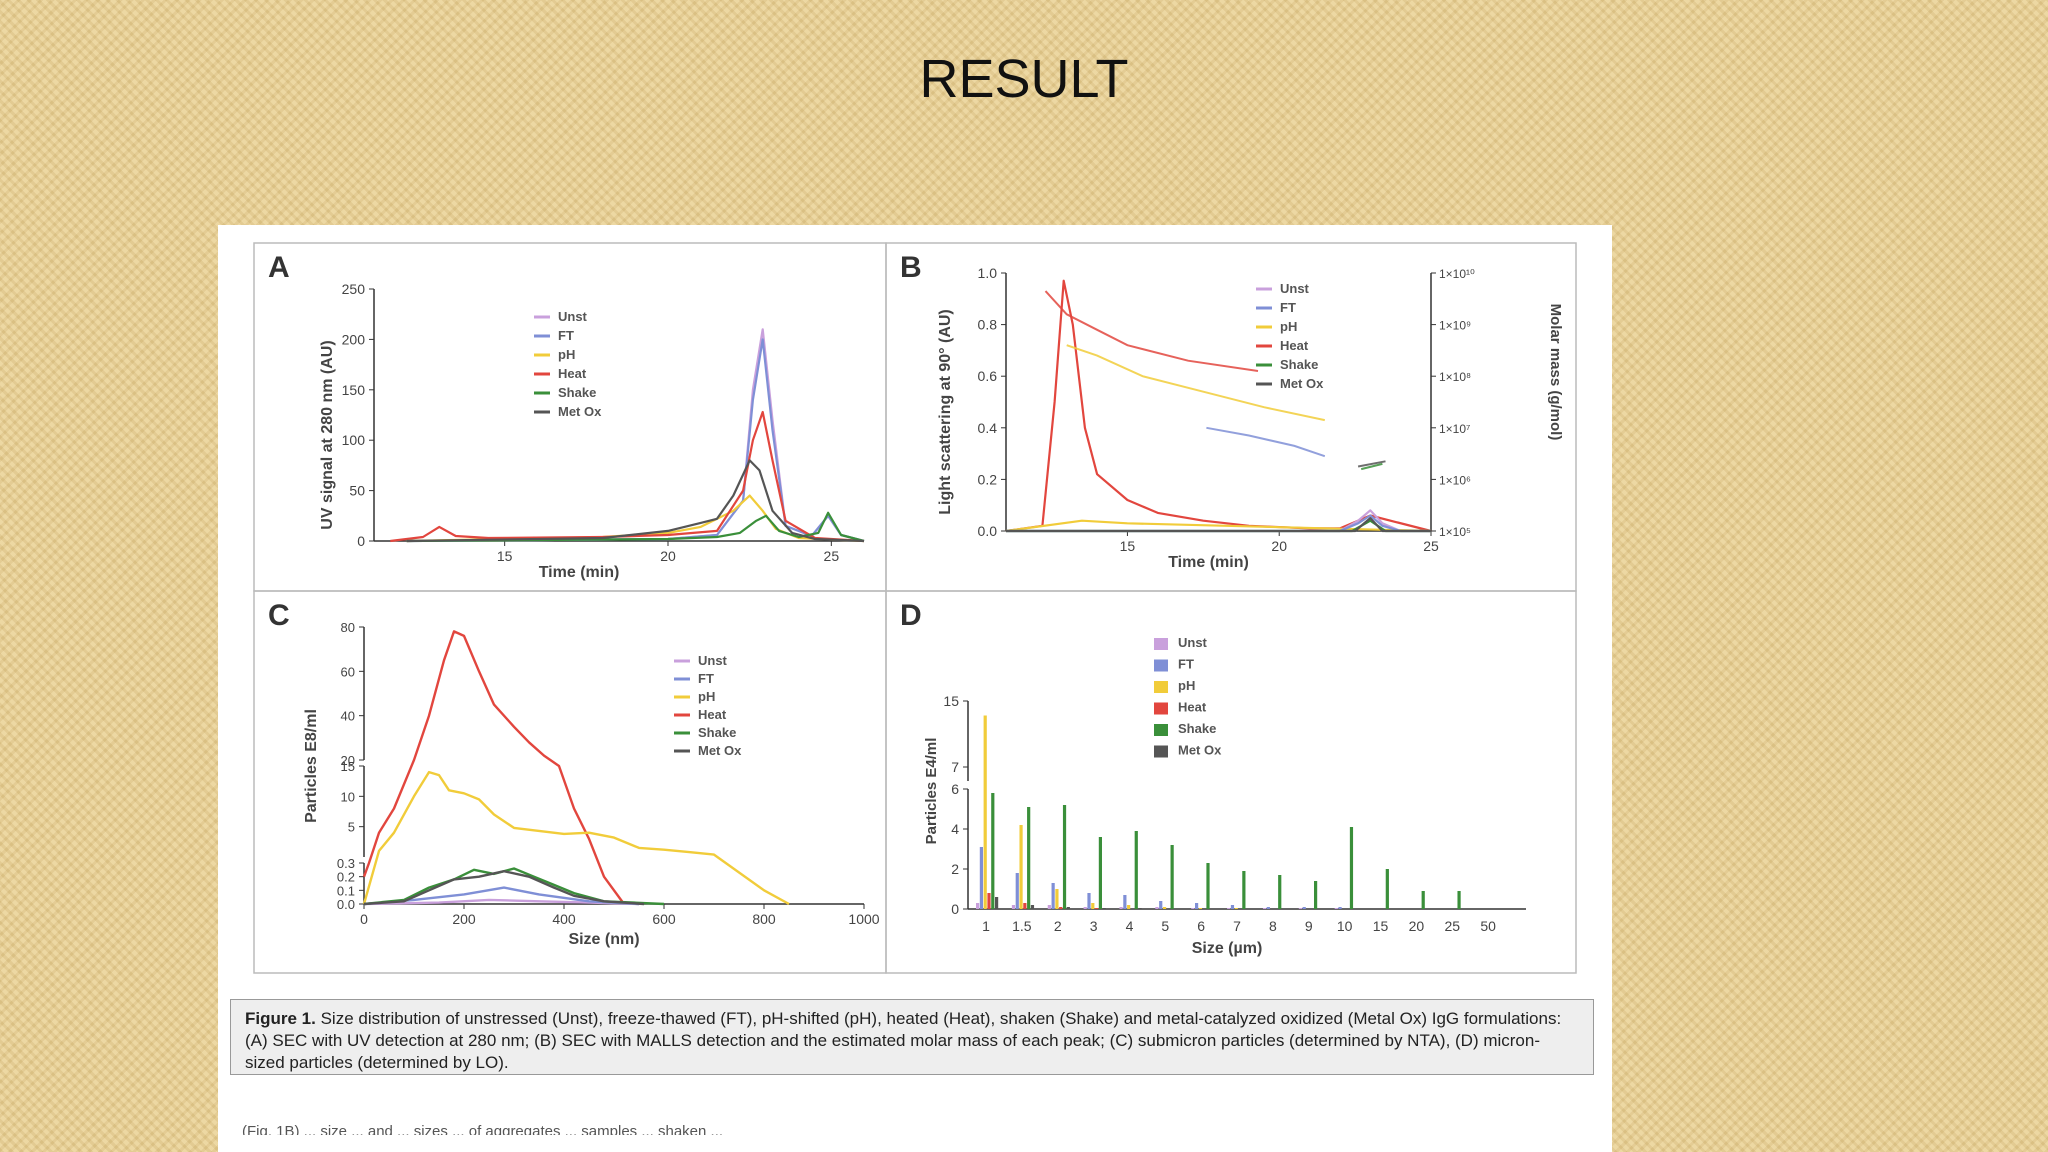 This screenshot has height=1152, width=2048. I want to click on panel-border, so click(1231, 782).